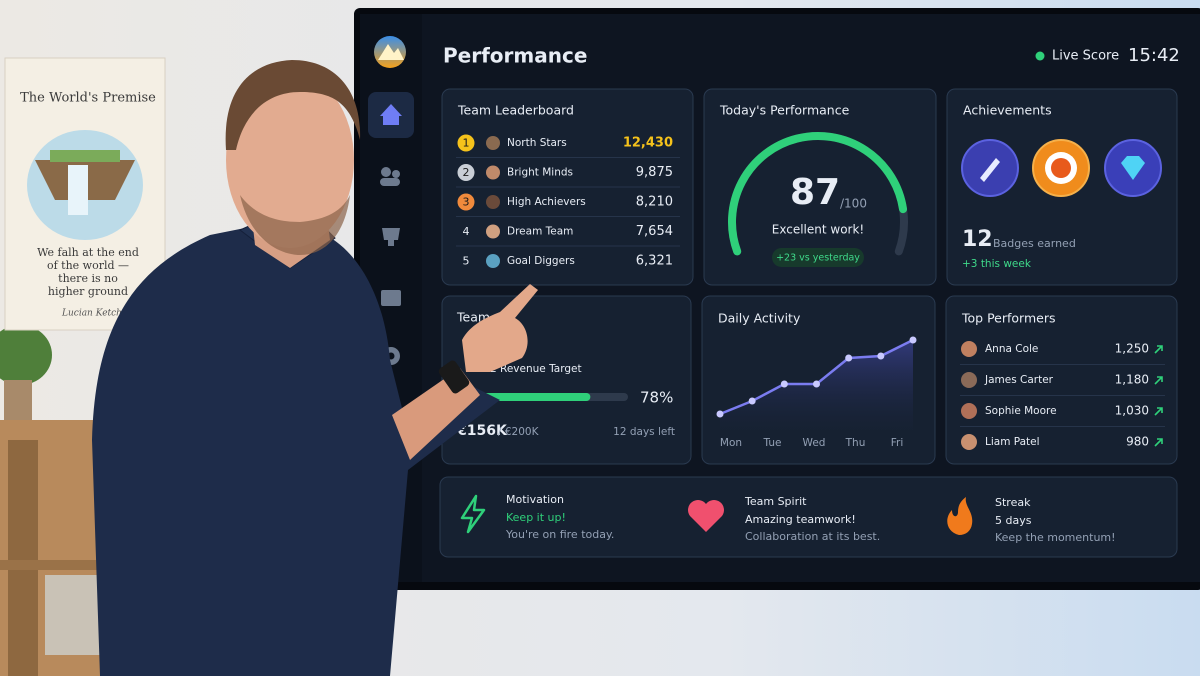 The height and width of the screenshot is (676, 1200). Describe the element at coordinates (290, 160) in the screenshot. I see `face` at that location.